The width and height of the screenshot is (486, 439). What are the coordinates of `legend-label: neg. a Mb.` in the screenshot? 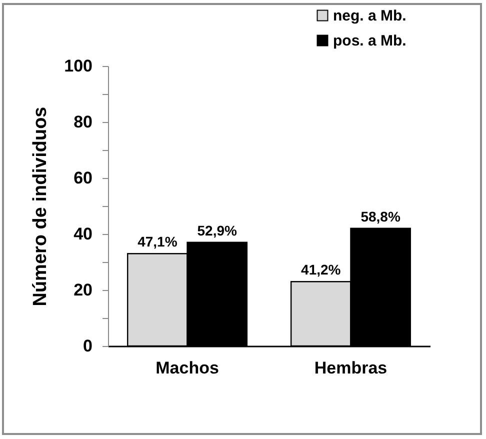 It's located at (369, 16).